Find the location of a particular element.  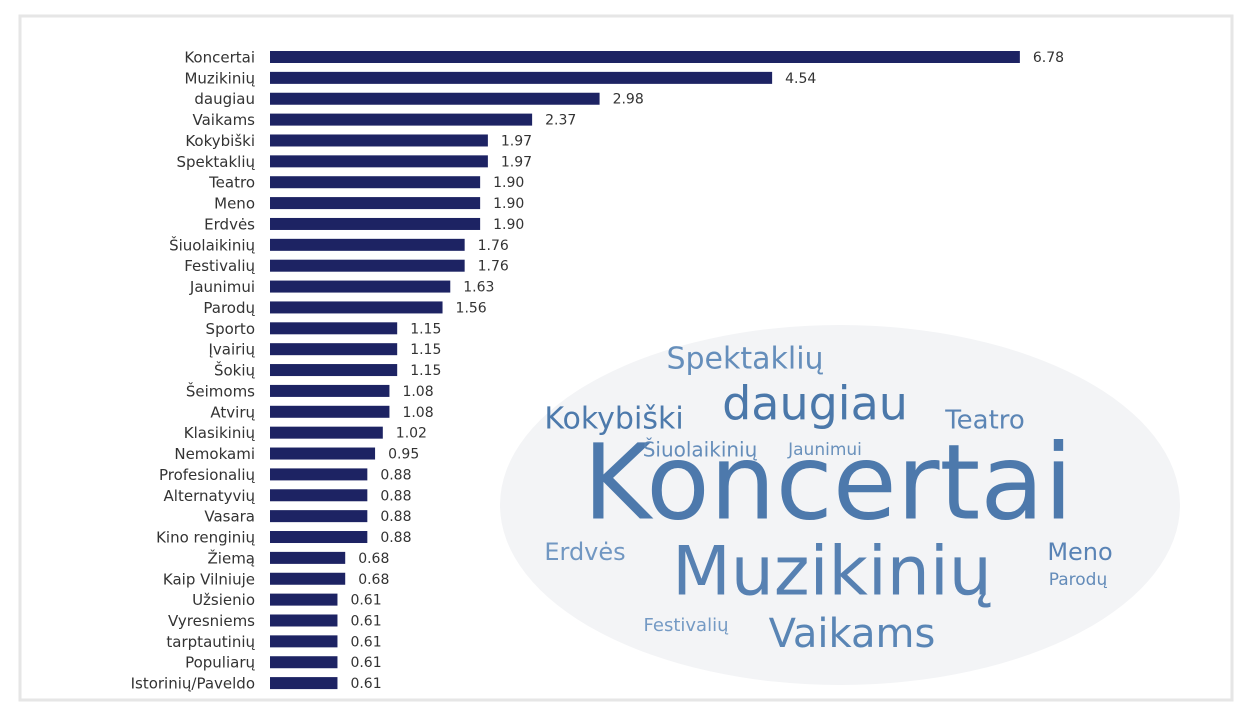

cloud-word: Kokybiški is located at coordinates (613, 419).